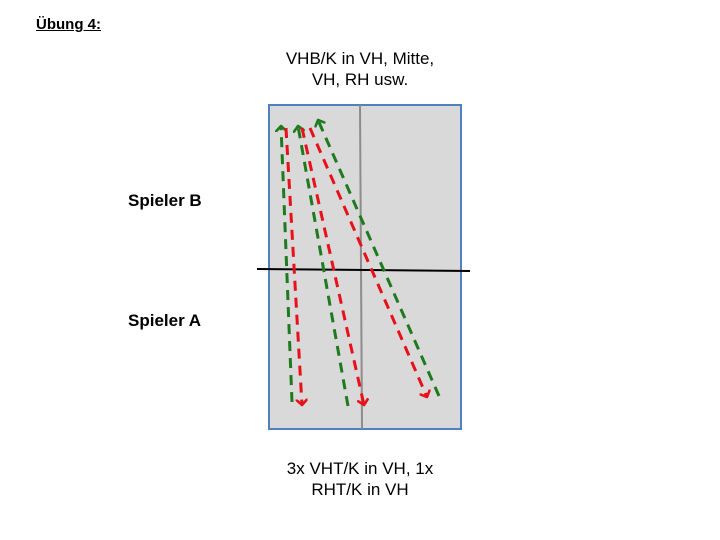 The image size is (720, 540). What do you see at coordinates (360, 479) in the screenshot?
I see `bottom-caption: 3x VHT/K in VH, 1x RHT/K in VH` at bounding box center [360, 479].